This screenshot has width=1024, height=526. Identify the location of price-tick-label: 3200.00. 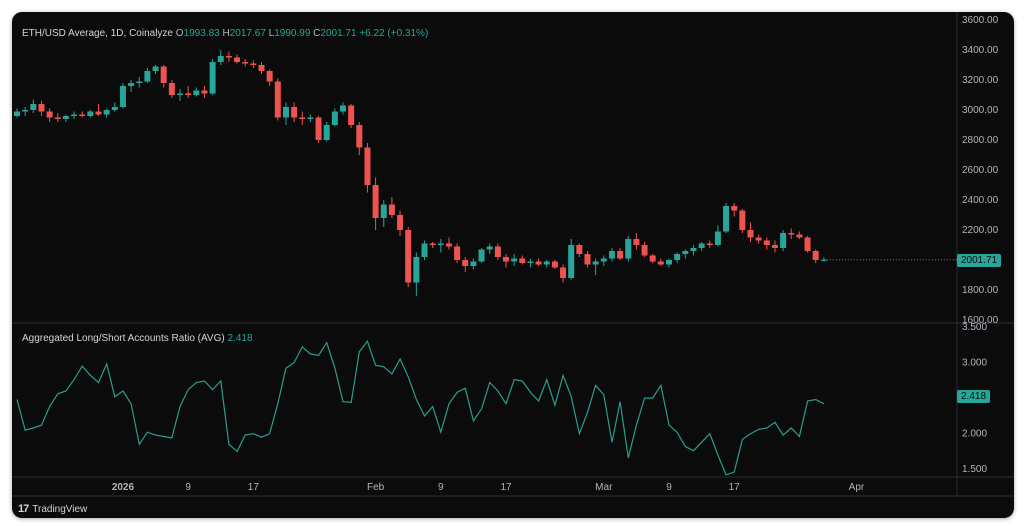
(980, 80).